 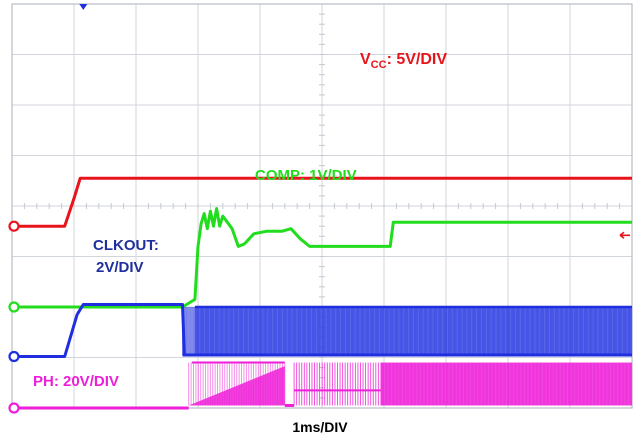 What do you see at coordinates (120, 267) in the screenshot?
I see `series-label-clkout-line2: 2V/DIV` at bounding box center [120, 267].